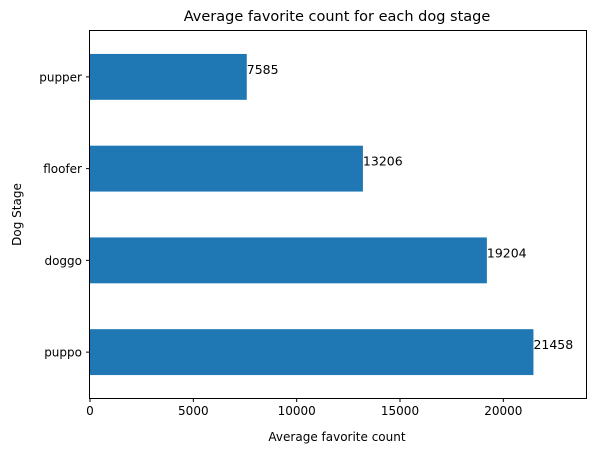 This screenshot has width=594, height=457. I want to click on bar-value-label: 21458, so click(553, 344).